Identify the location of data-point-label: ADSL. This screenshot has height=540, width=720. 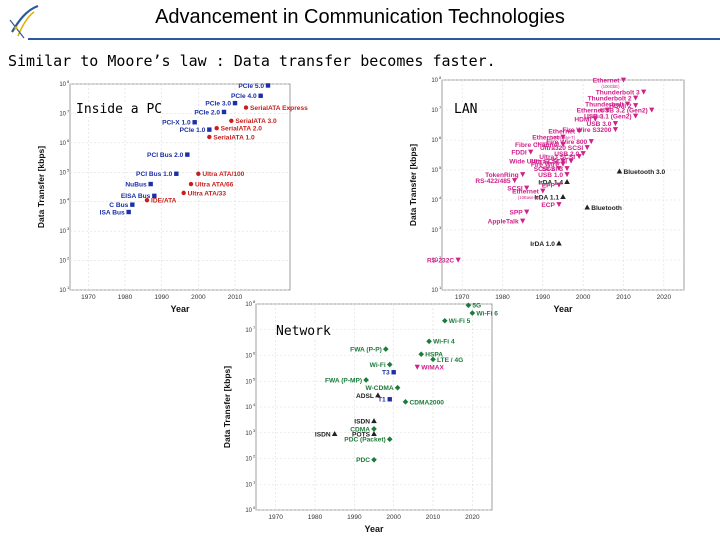
(365, 396).